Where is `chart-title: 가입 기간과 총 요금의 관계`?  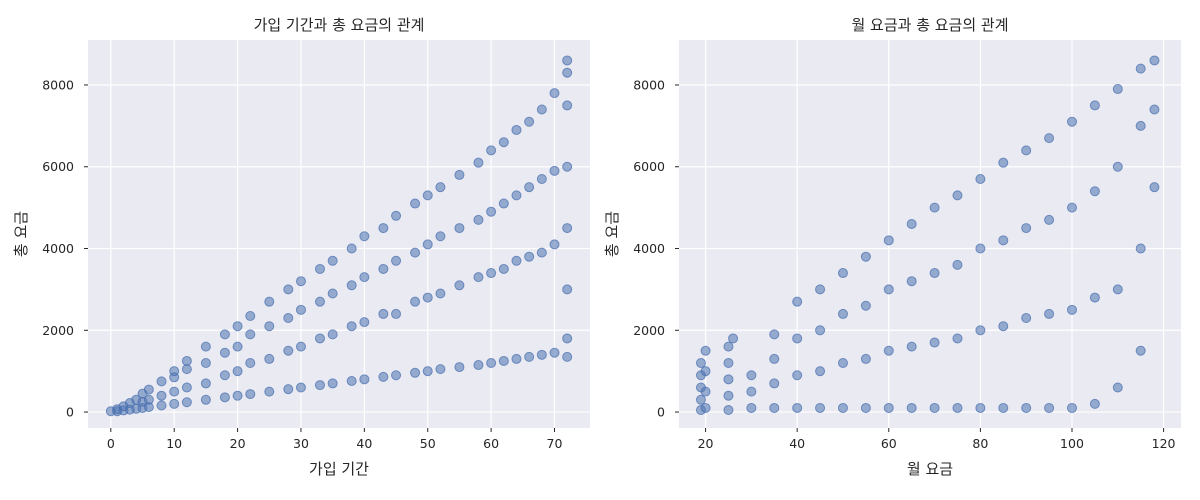 chart-title: 가입 기간과 총 요금의 관계 is located at coordinates (339, 25).